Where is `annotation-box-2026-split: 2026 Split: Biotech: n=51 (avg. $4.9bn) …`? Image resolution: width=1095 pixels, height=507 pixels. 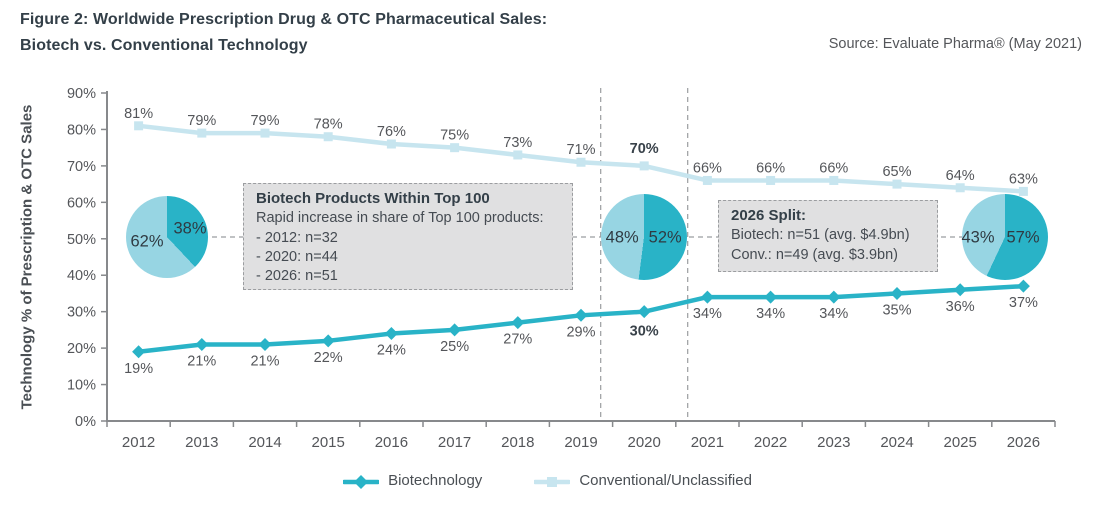
annotation-box-2026-split: 2026 Split: Biotech: n=51 (avg. $4.9bn) … is located at coordinates (828, 236).